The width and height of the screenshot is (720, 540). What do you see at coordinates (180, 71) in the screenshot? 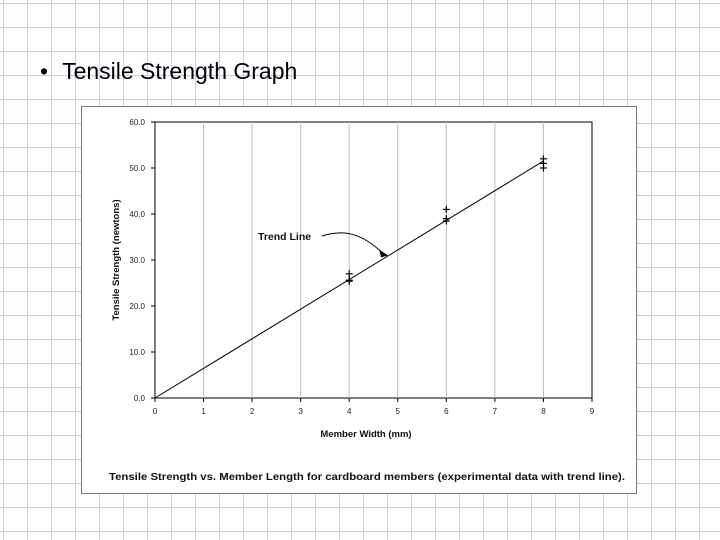
I see `slide-title-text: Tensile Strength Graph` at bounding box center [180, 71].